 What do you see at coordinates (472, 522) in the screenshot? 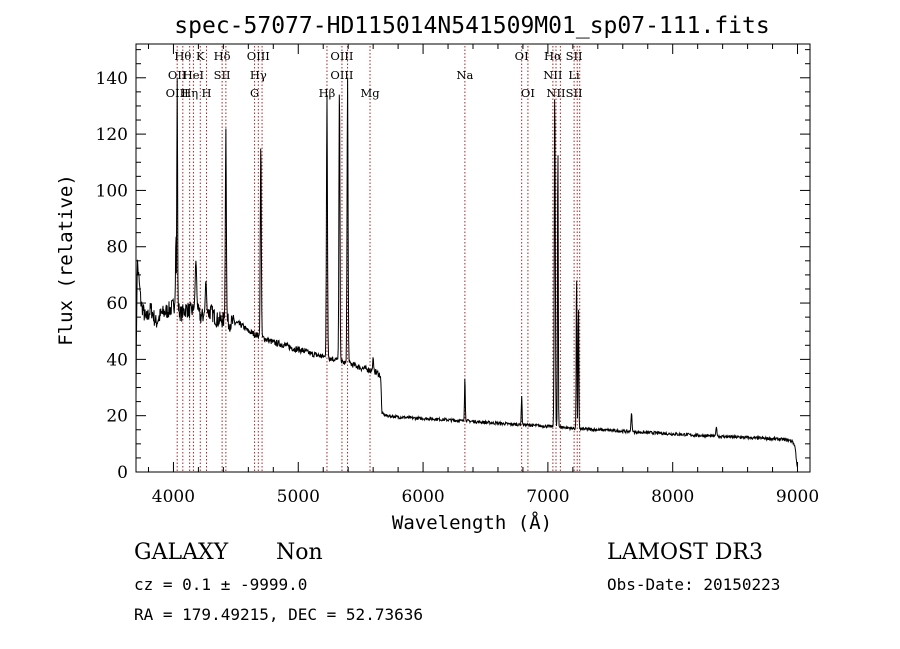
I see `x-axis-label: Wavelength (Å)` at bounding box center [472, 522].